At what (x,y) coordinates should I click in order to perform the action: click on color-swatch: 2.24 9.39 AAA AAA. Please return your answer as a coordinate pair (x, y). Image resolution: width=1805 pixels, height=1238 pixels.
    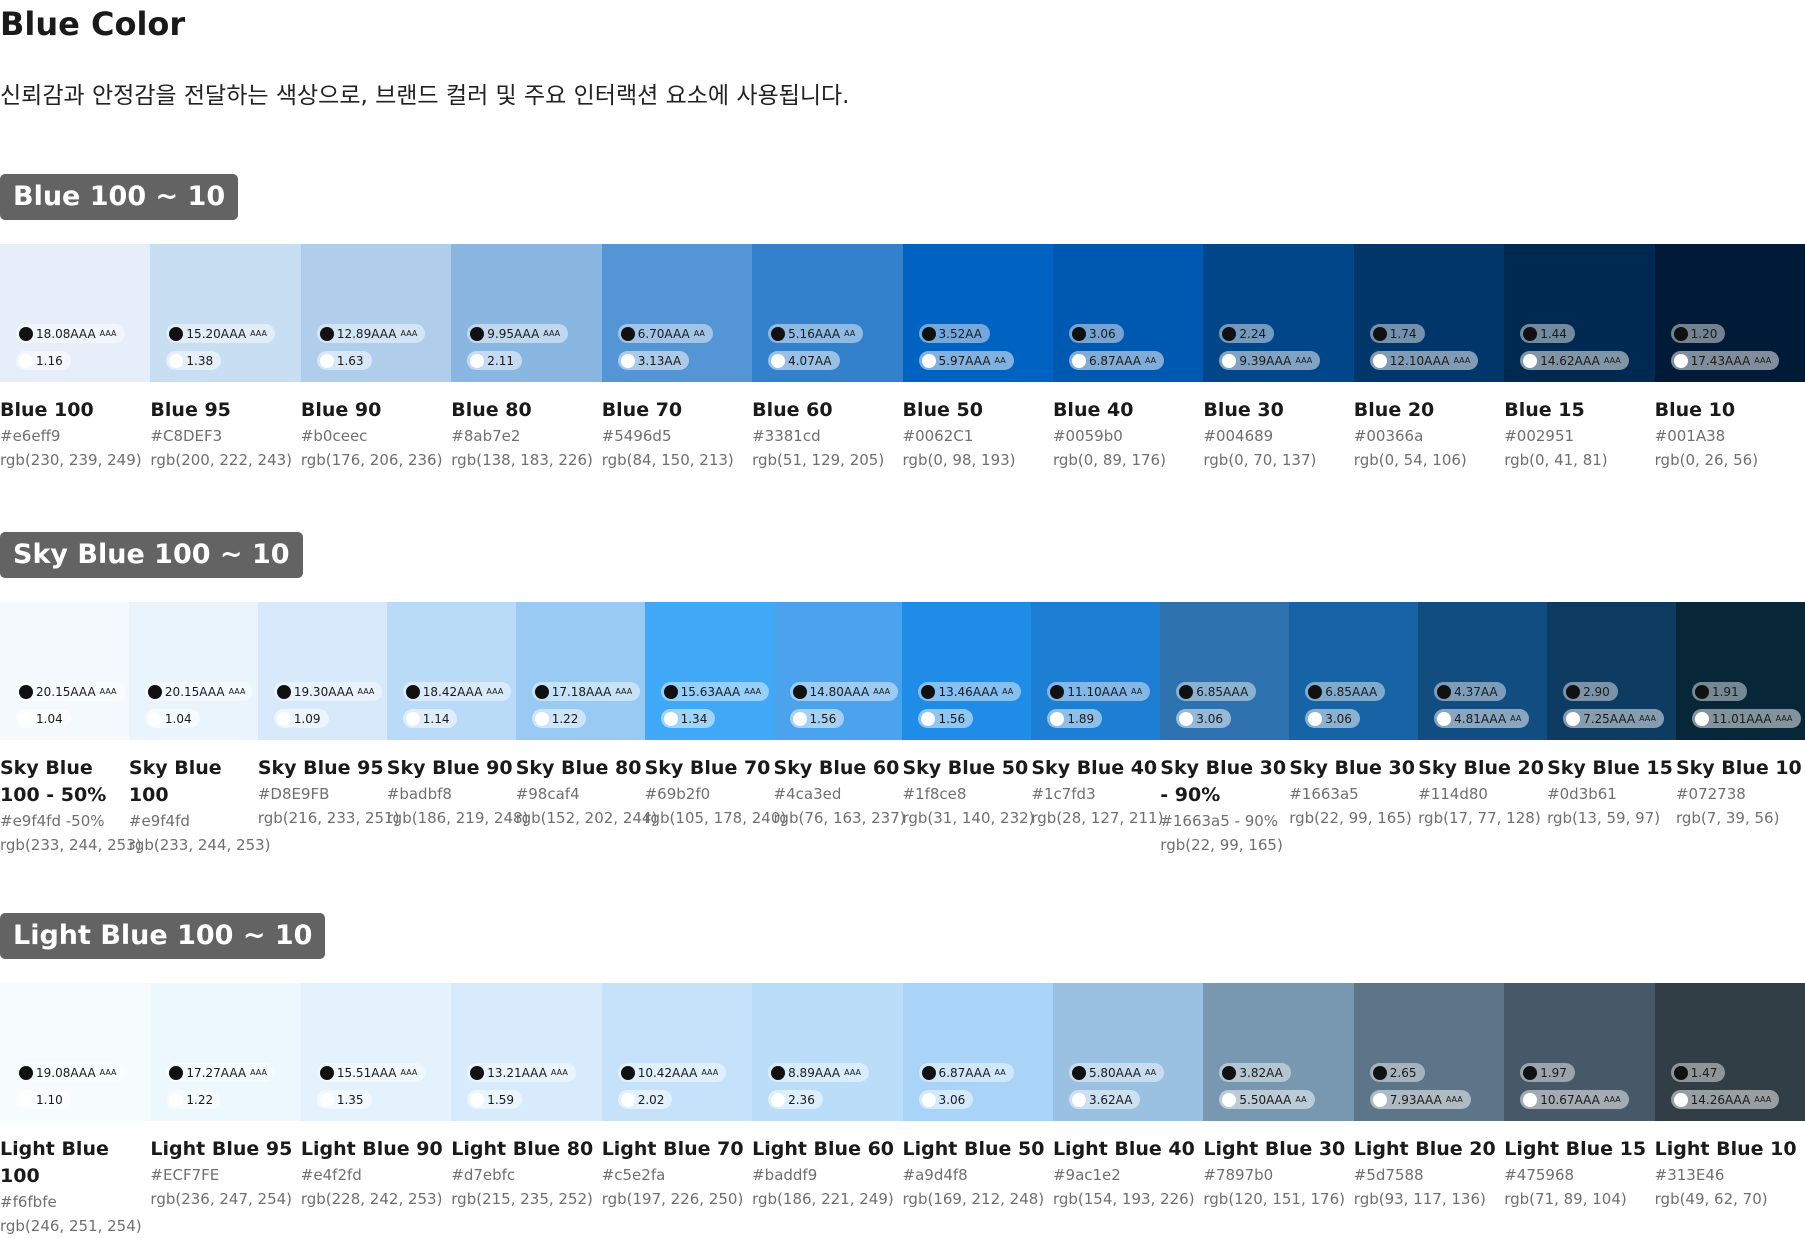
    Looking at the image, I should click on (1278, 313).